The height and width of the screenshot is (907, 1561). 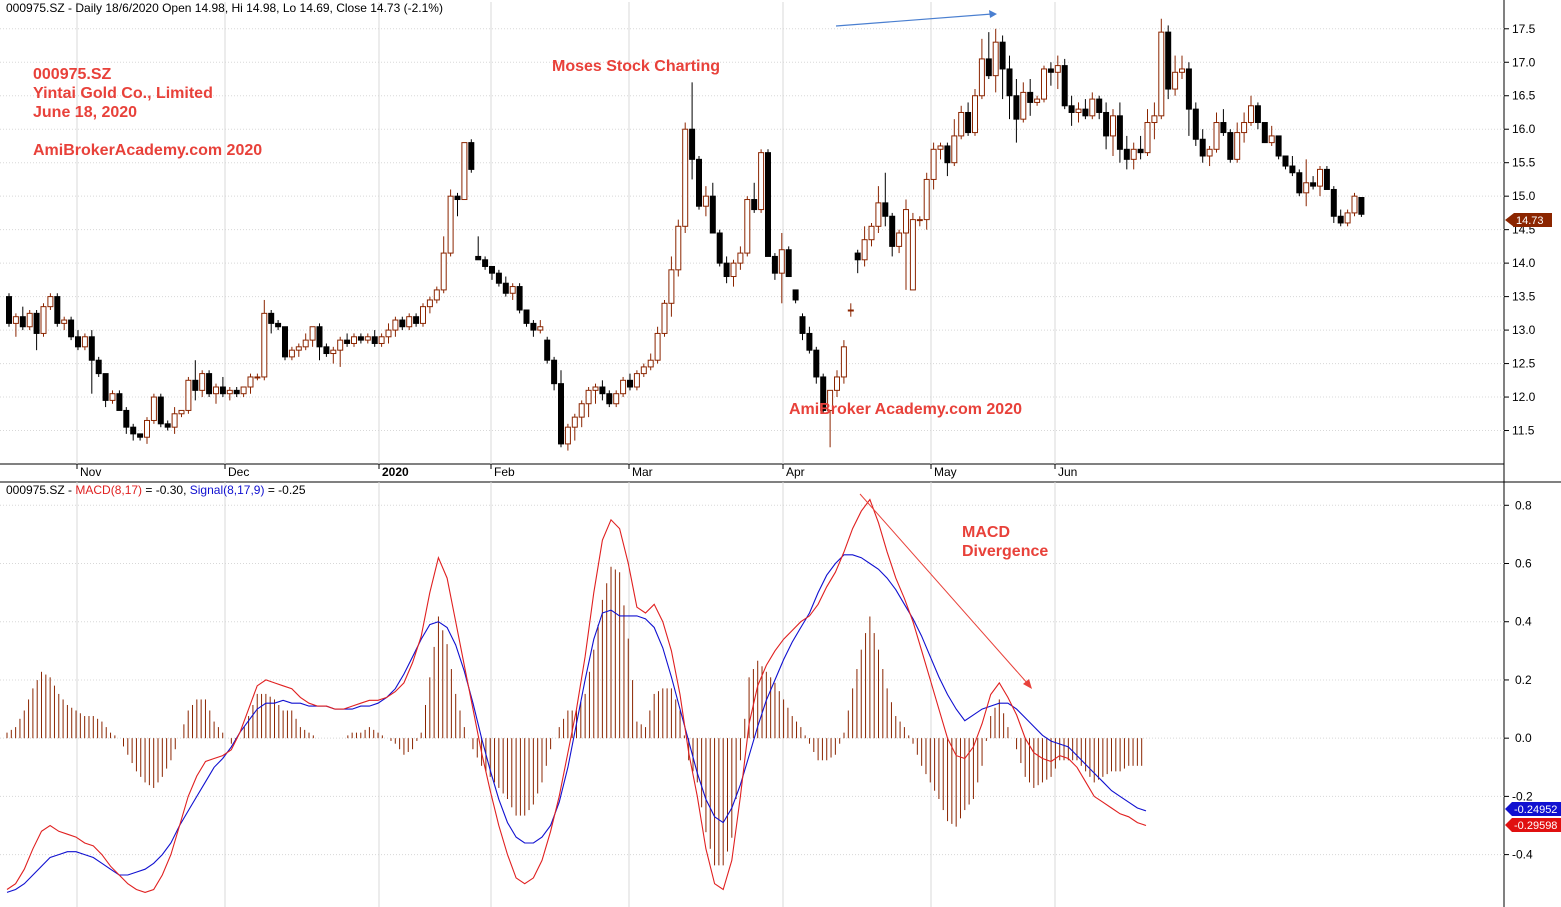 What do you see at coordinates (1524, 330) in the screenshot?
I see `price-tick-label: 13.0` at bounding box center [1524, 330].